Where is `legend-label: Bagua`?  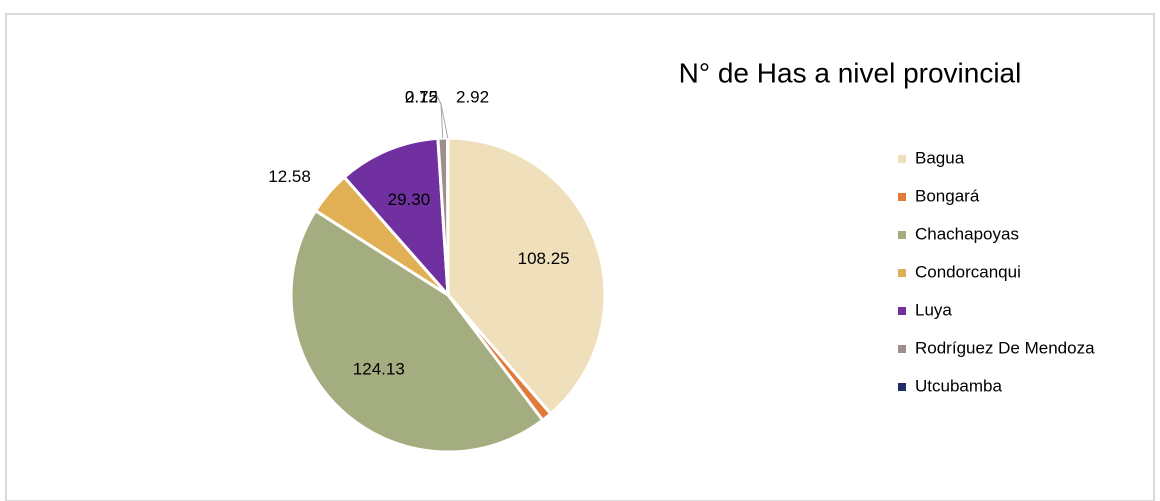 legend-label: Bagua is located at coordinates (940, 157).